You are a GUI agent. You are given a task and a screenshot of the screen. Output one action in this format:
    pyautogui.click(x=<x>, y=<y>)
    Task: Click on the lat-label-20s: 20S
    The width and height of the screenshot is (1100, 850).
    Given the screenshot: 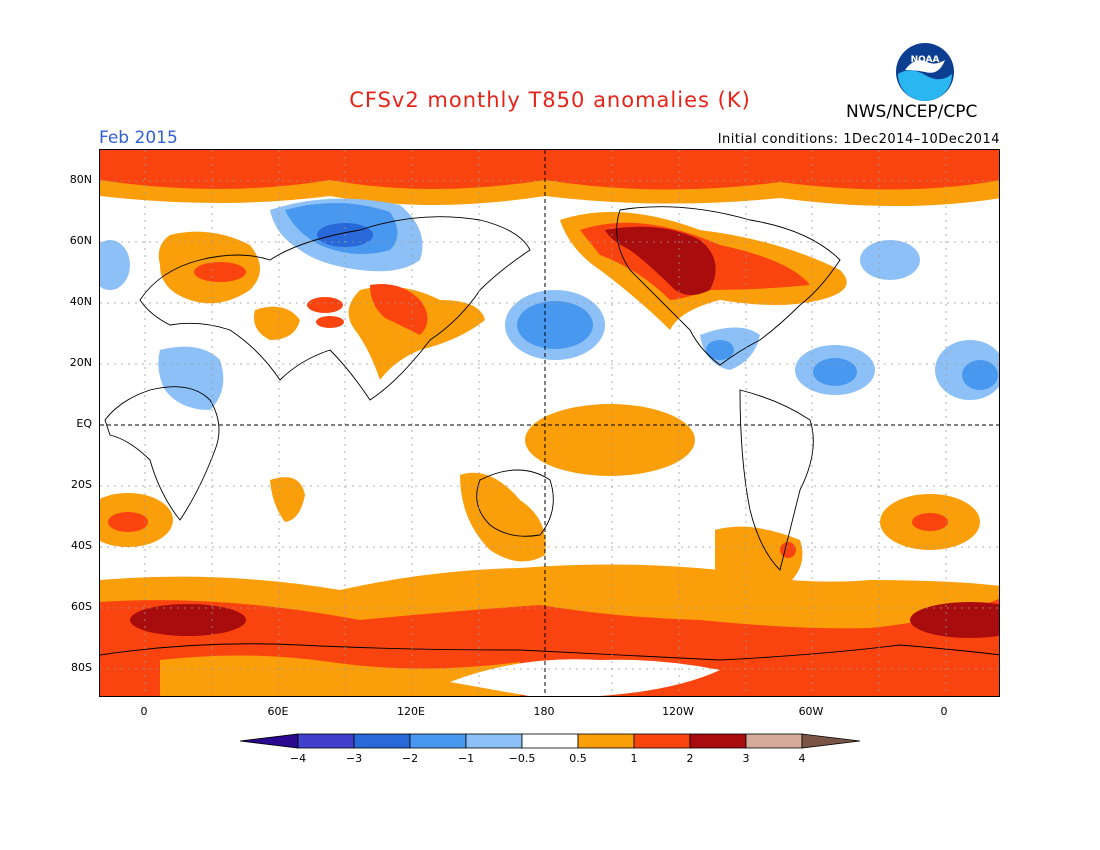 What is the action you would take?
    pyautogui.click(x=81, y=484)
    